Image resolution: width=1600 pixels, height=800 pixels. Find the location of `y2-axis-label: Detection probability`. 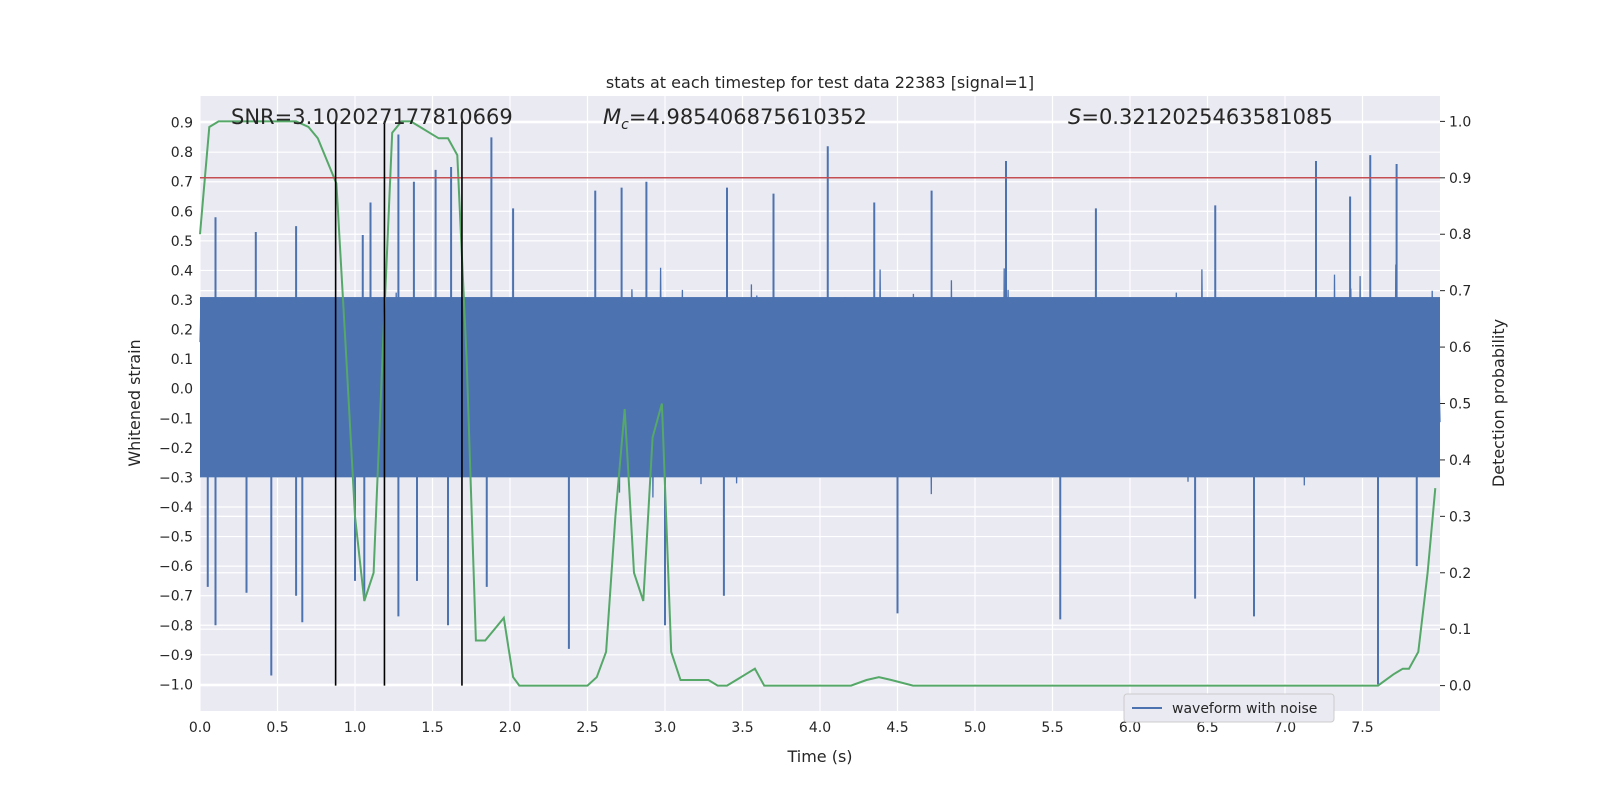

y2-axis-label: Detection probability is located at coordinates (1498, 403).